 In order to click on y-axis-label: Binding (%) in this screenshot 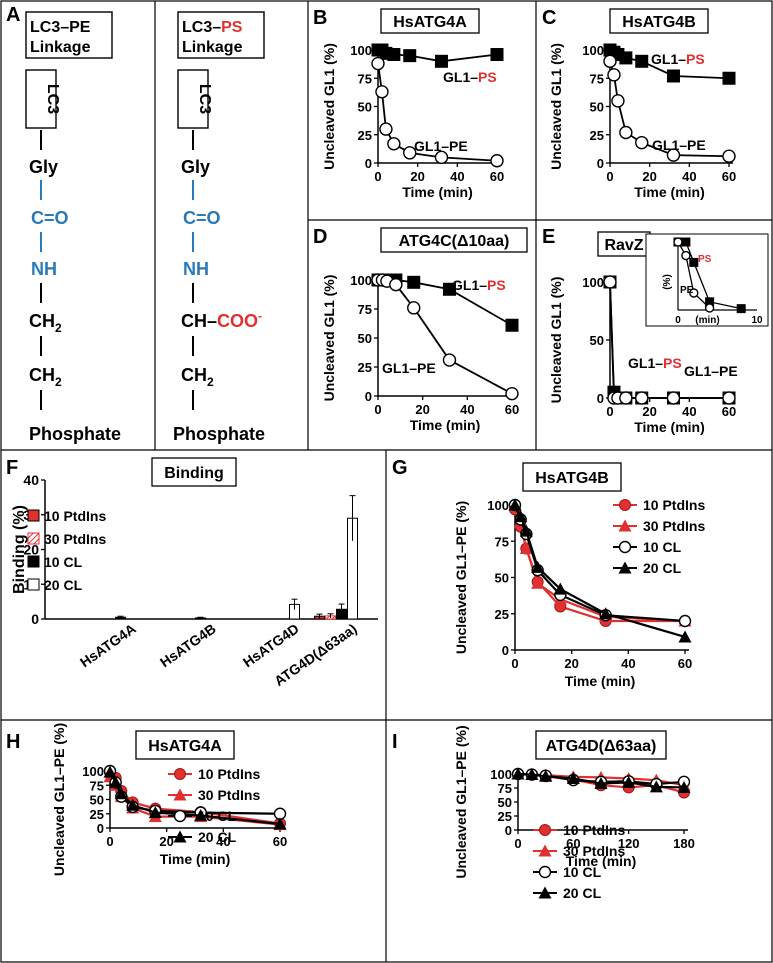, I will do `click(19, 549)`.